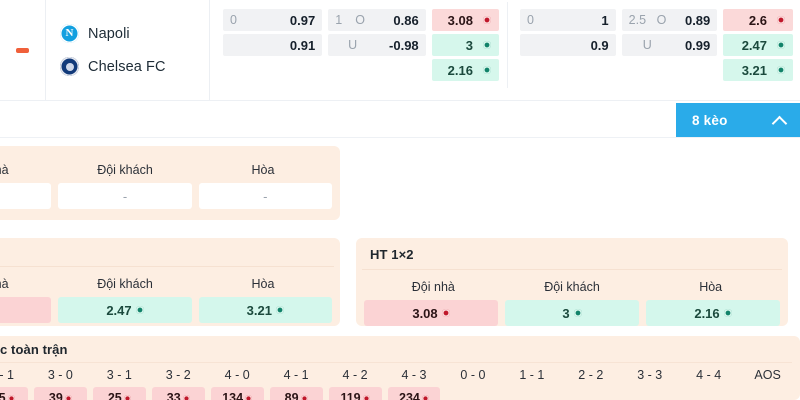 The width and height of the screenshot is (800, 400). I want to click on correct-score-column: 3 - 0 39, so click(60, 384).